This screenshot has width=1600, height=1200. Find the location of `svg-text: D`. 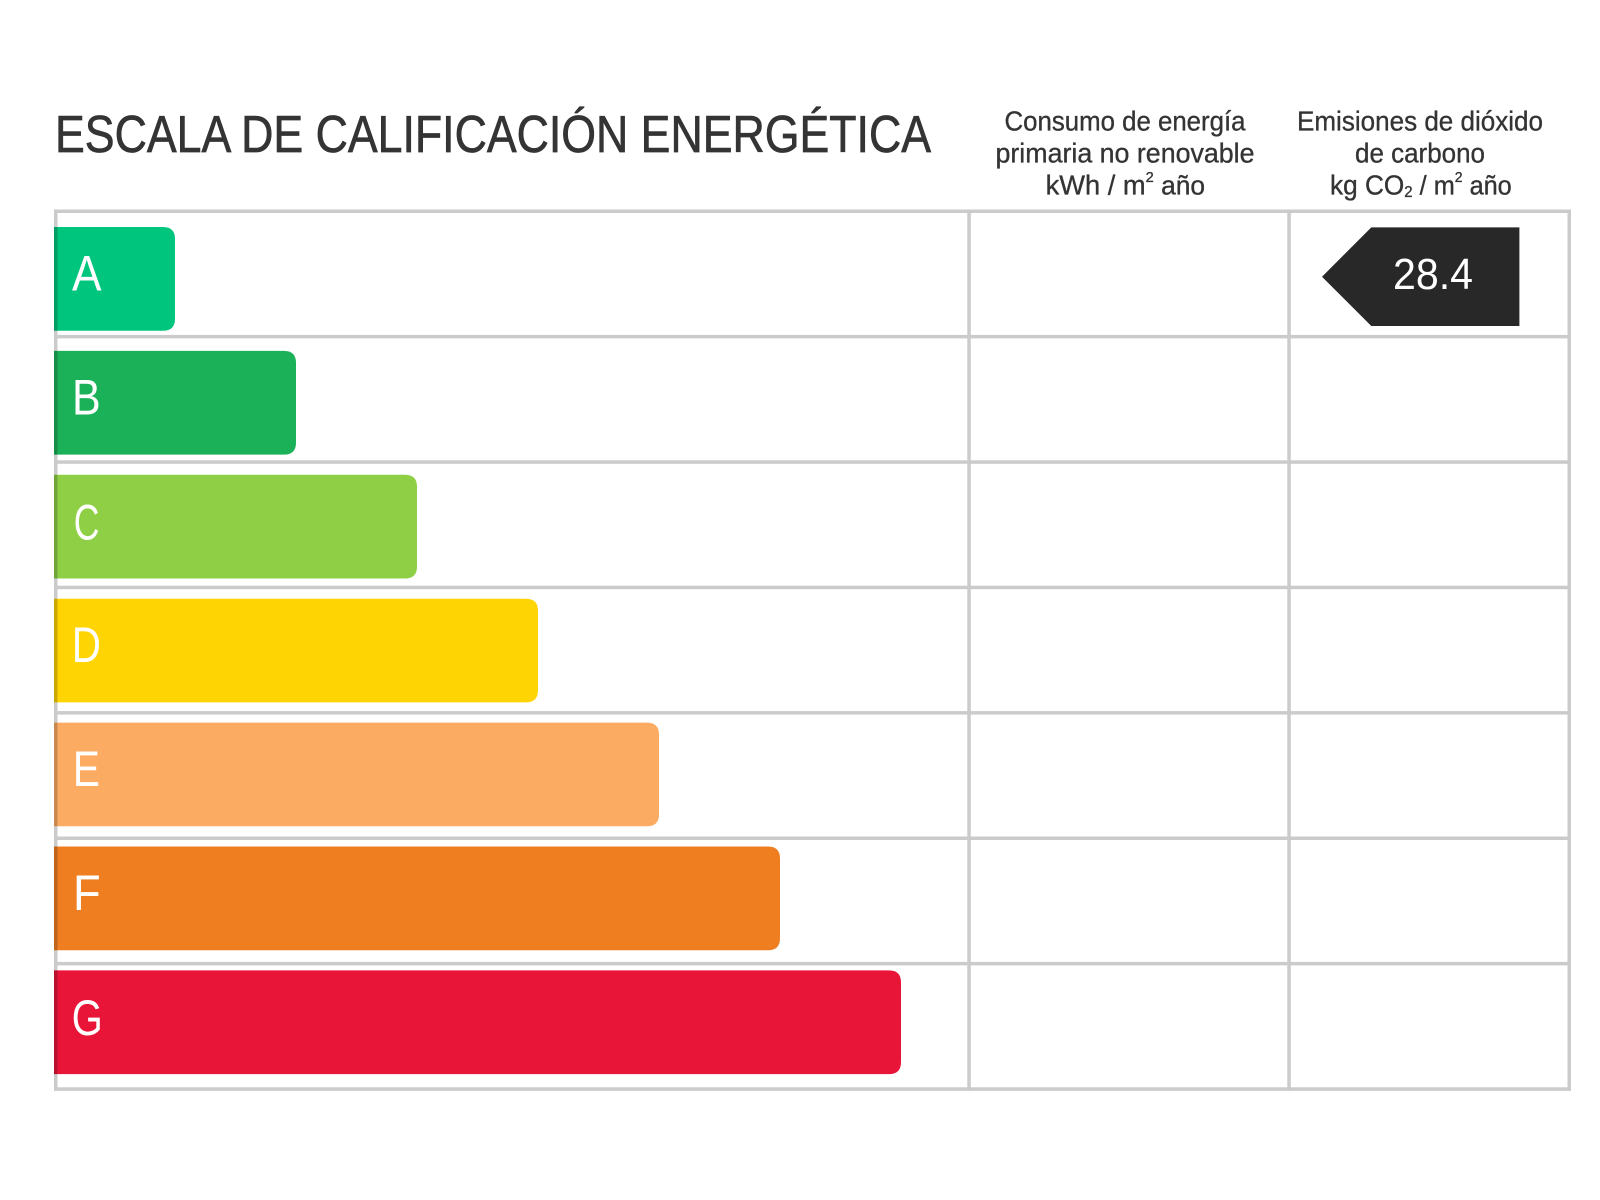

svg-text: D is located at coordinates (86, 645).